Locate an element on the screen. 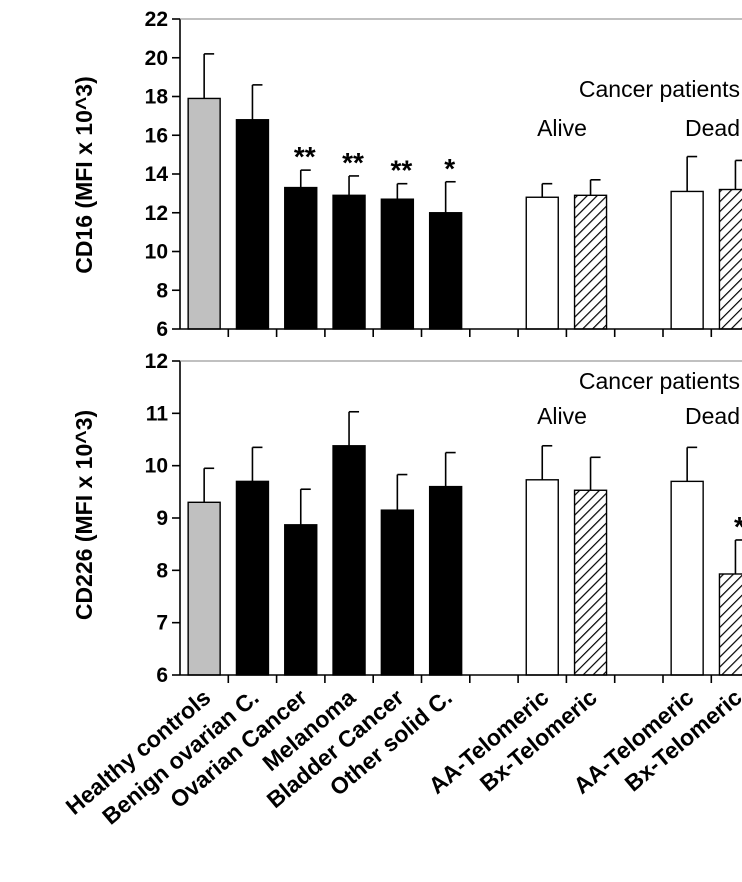  cd16-bar-3-ovarian-cancer is located at coordinates (301, 258).